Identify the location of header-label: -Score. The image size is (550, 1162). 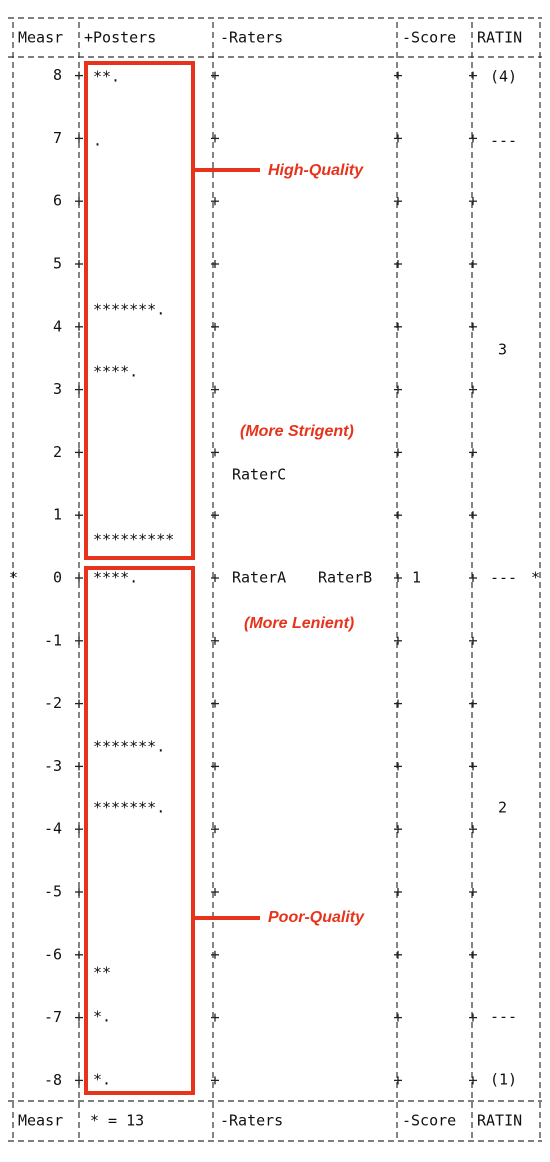
(429, 38).